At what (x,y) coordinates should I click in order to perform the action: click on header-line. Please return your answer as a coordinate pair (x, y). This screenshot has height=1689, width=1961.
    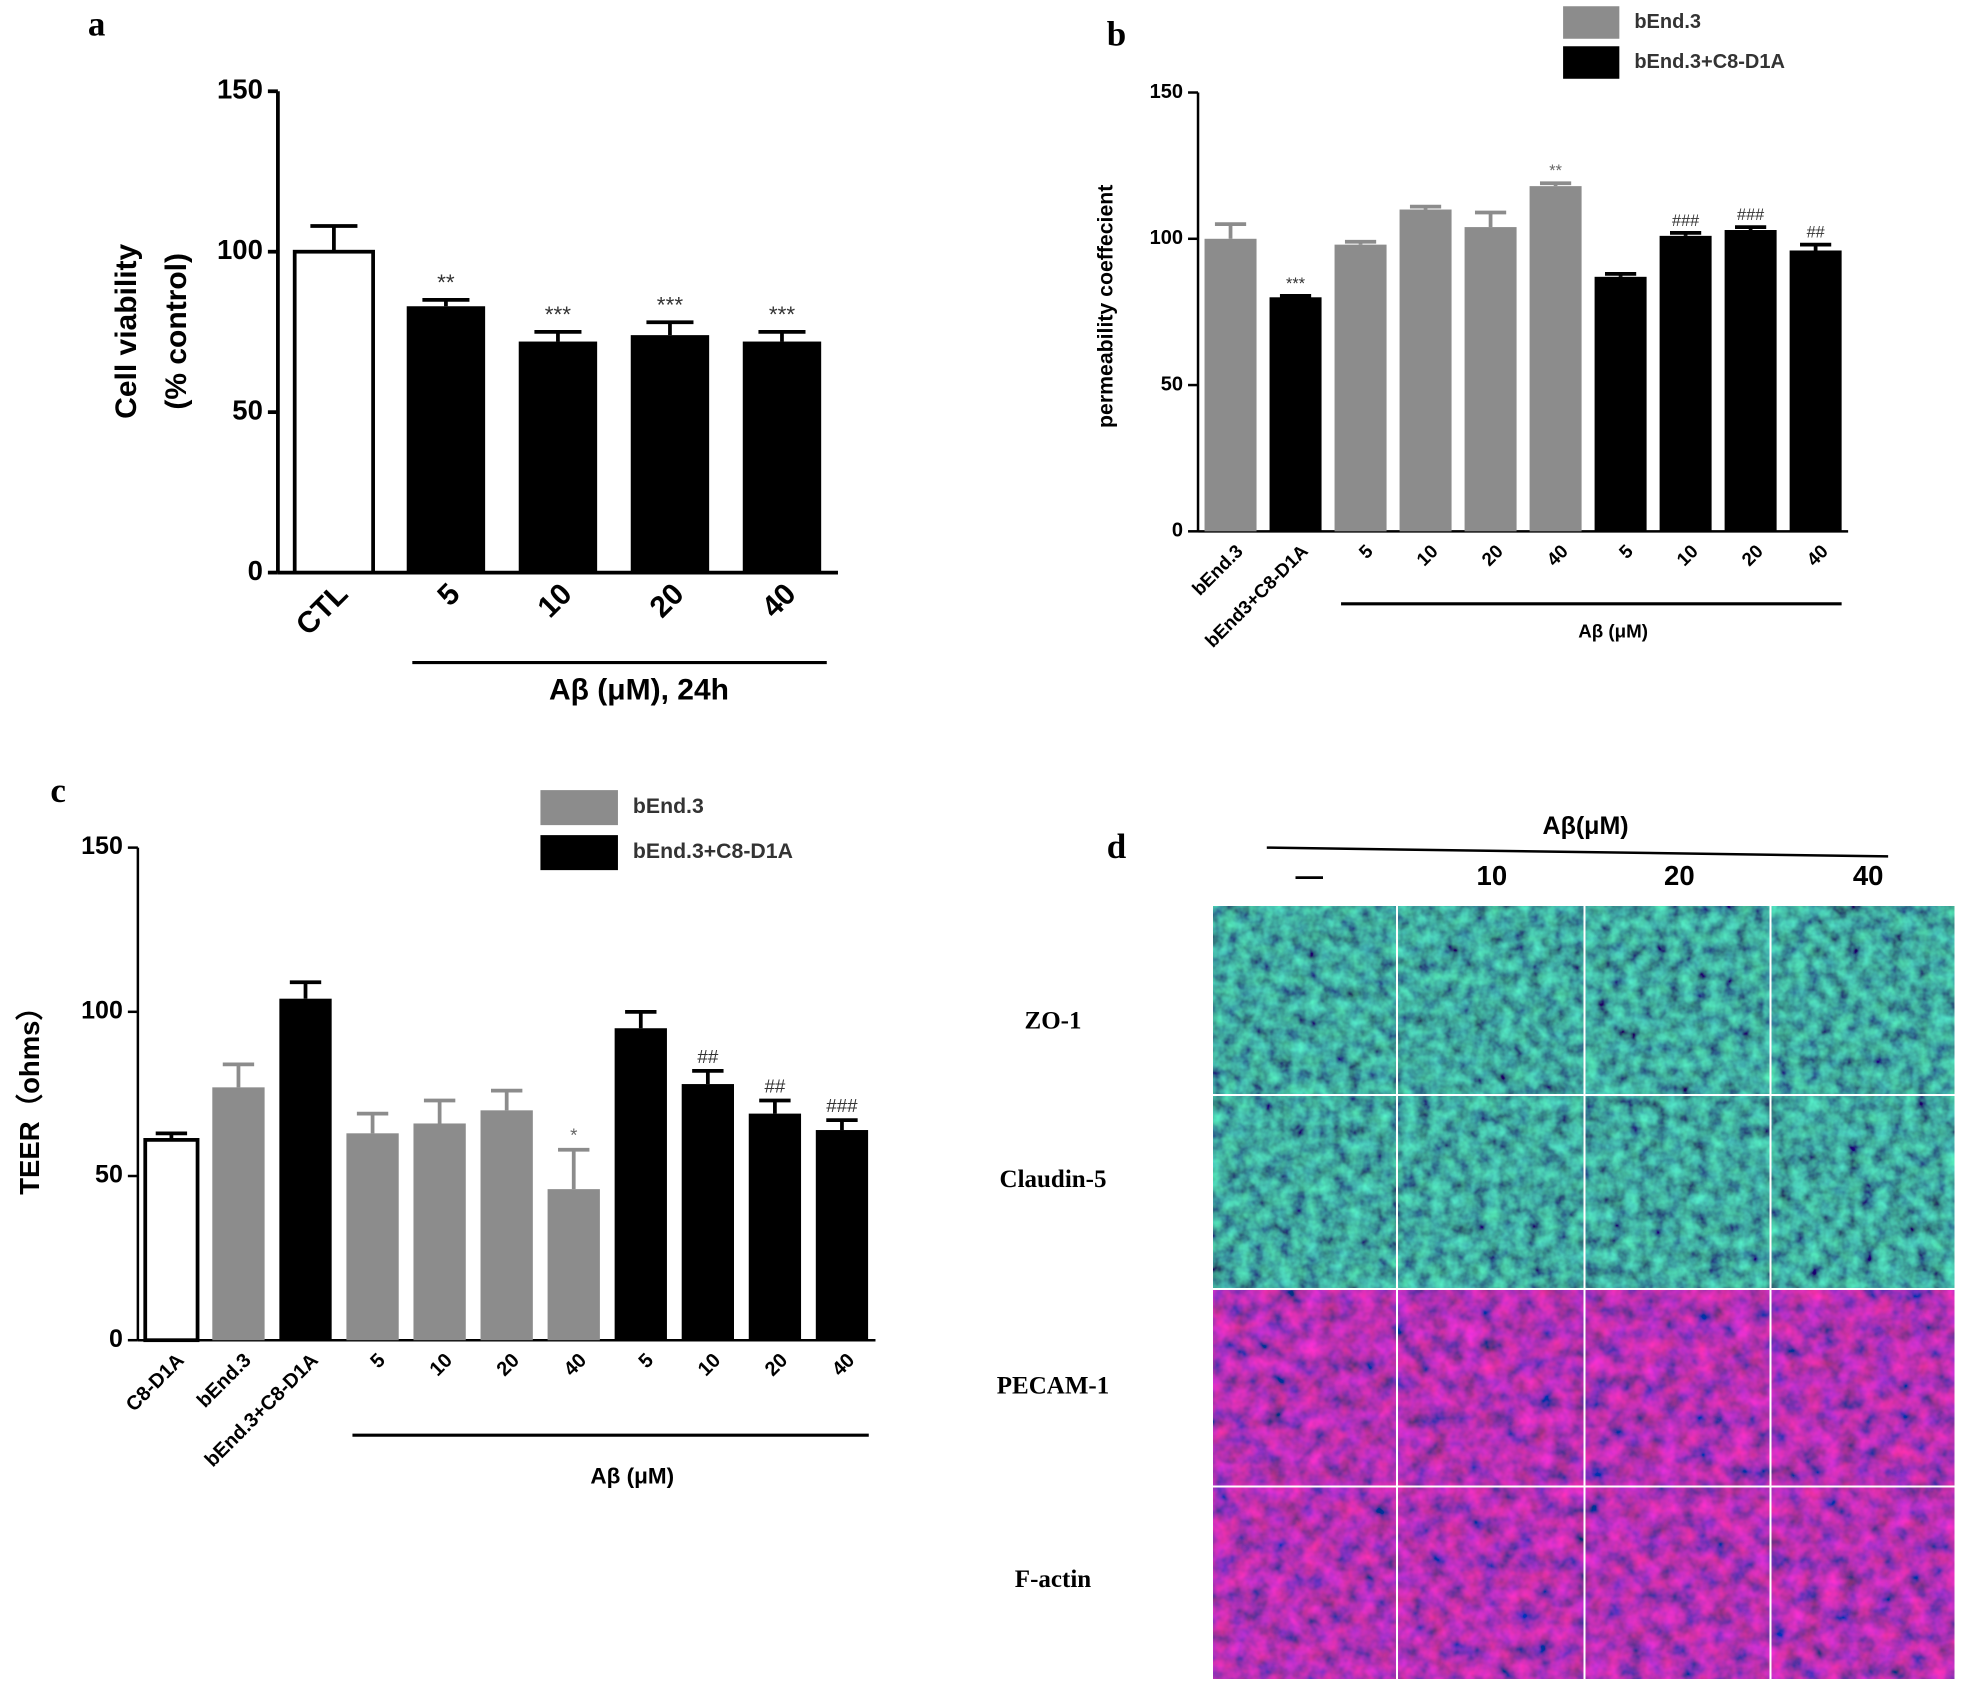
    Looking at the image, I should click on (1577, 852).